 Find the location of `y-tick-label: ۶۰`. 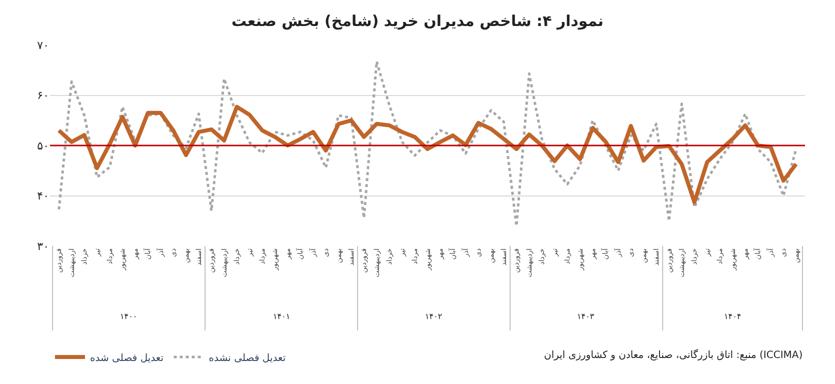

y-tick-label: ۶۰ is located at coordinates (43, 95).